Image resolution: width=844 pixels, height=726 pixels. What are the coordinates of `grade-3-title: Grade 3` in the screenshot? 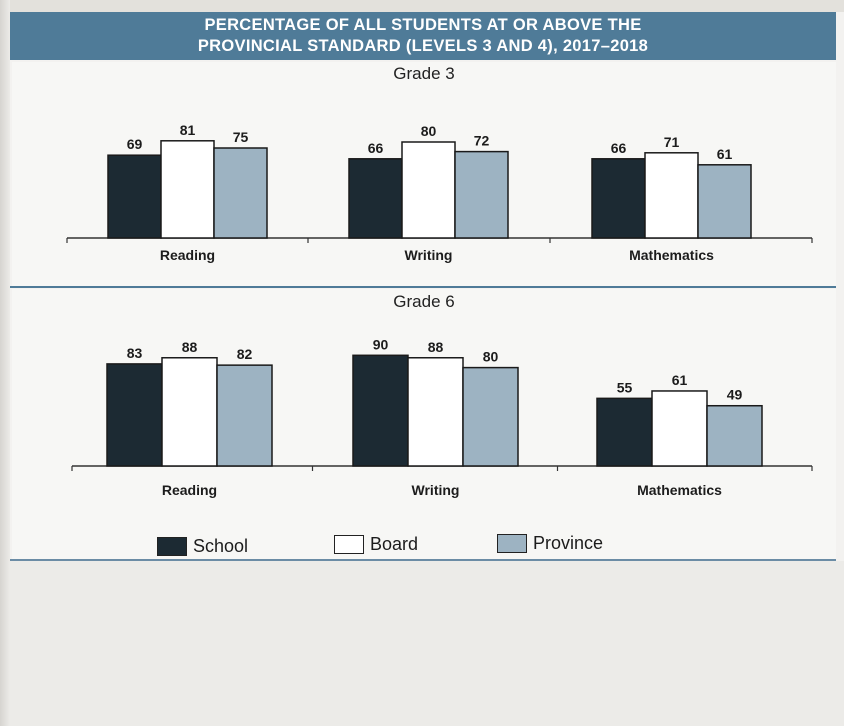 It's located at (424, 73).